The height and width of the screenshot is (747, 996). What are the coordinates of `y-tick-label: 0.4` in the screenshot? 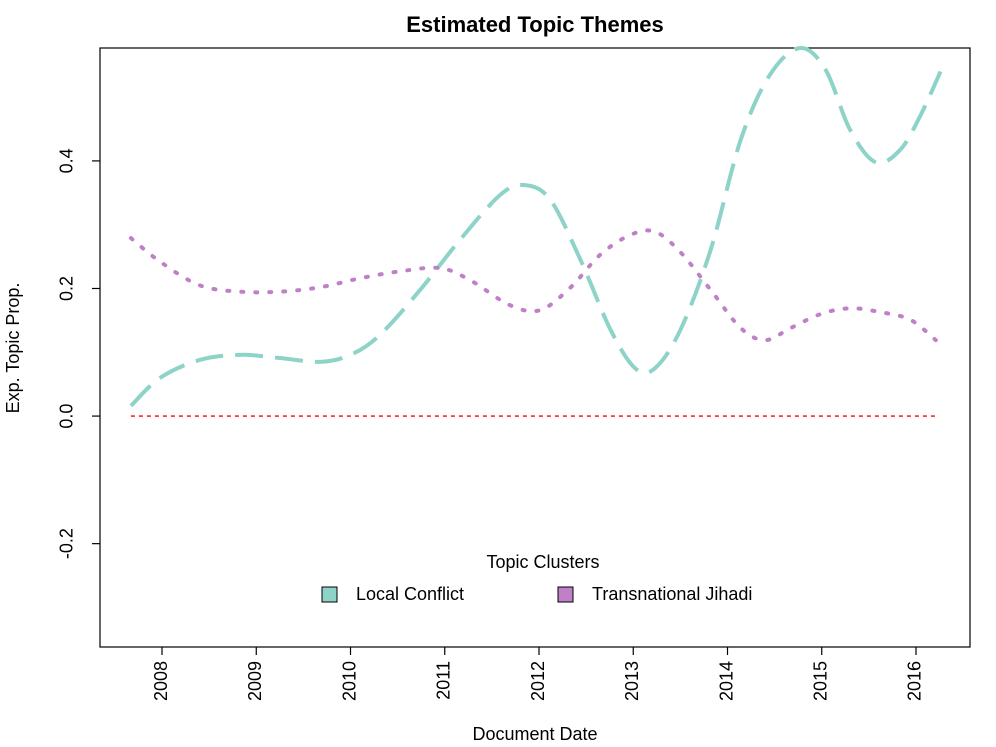 It's located at (67, 160).